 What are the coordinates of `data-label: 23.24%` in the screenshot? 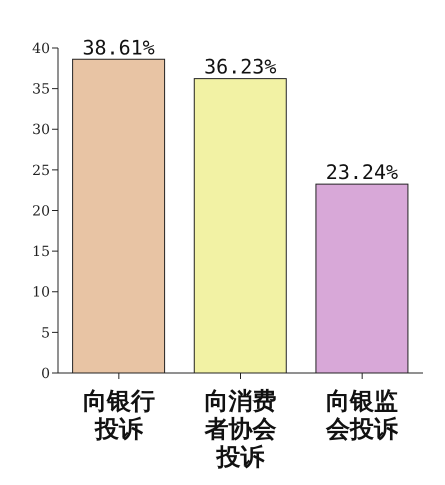 It's located at (362, 172).